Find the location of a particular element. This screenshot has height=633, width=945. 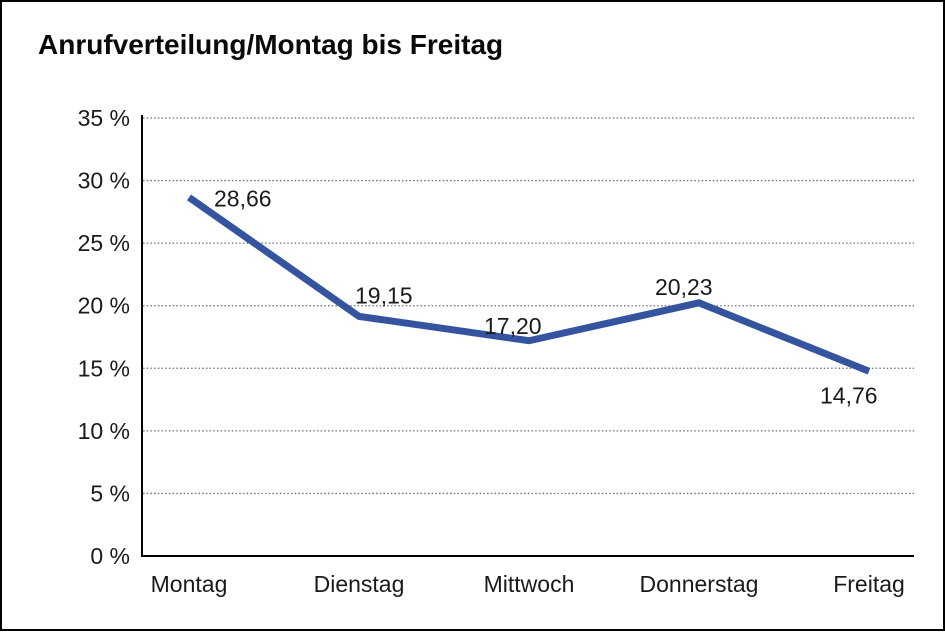

y-tick-label: 35 % is located at coordinates (104, 118).